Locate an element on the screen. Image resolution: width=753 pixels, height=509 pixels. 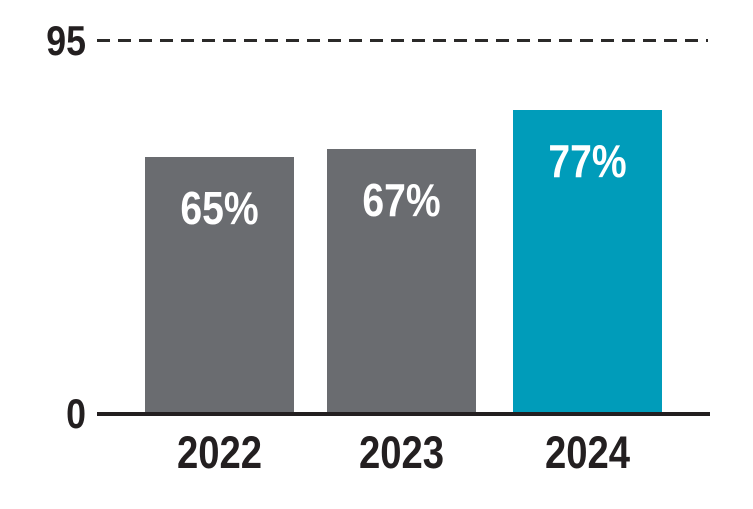
y-axis-tick-95: 95 is located at coordinates (66, 40).